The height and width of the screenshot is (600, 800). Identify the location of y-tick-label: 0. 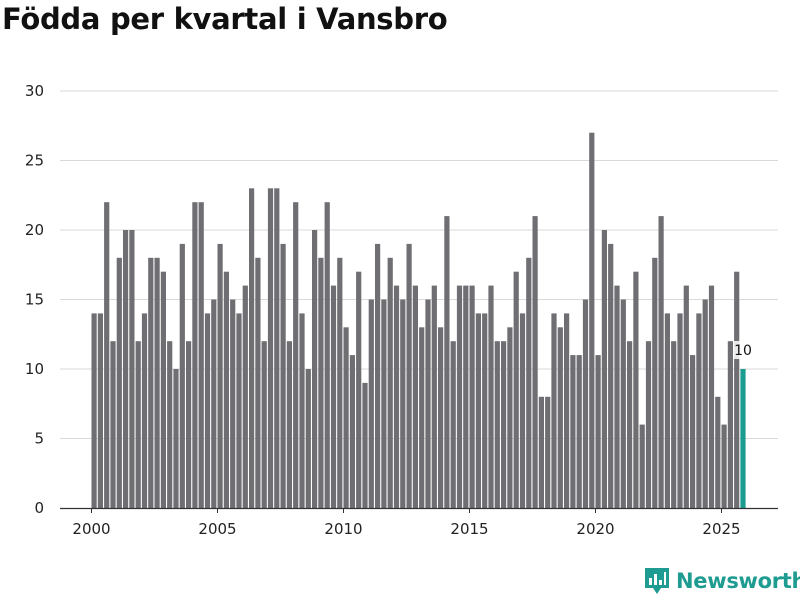
(39, 508).